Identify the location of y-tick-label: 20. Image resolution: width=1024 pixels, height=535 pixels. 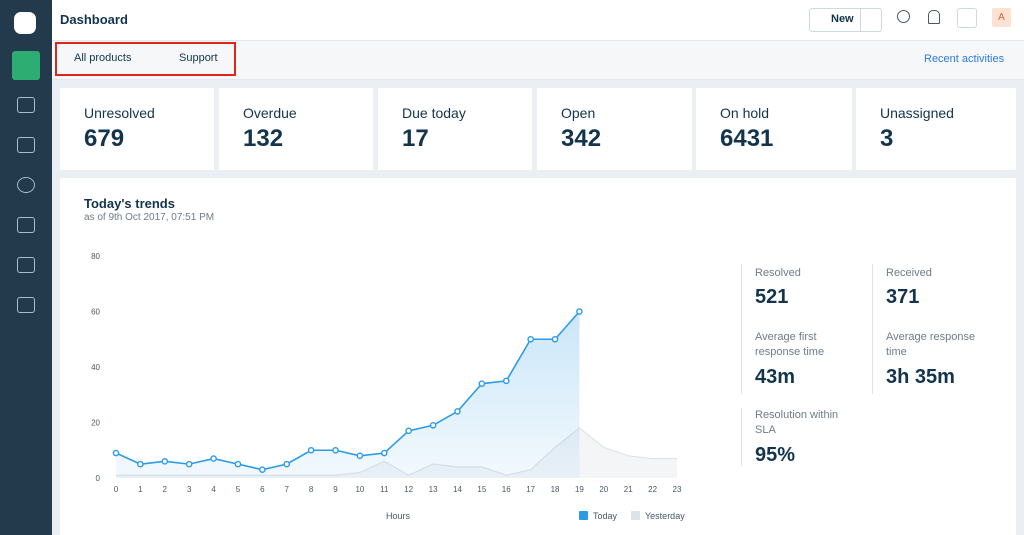
(95, 423).